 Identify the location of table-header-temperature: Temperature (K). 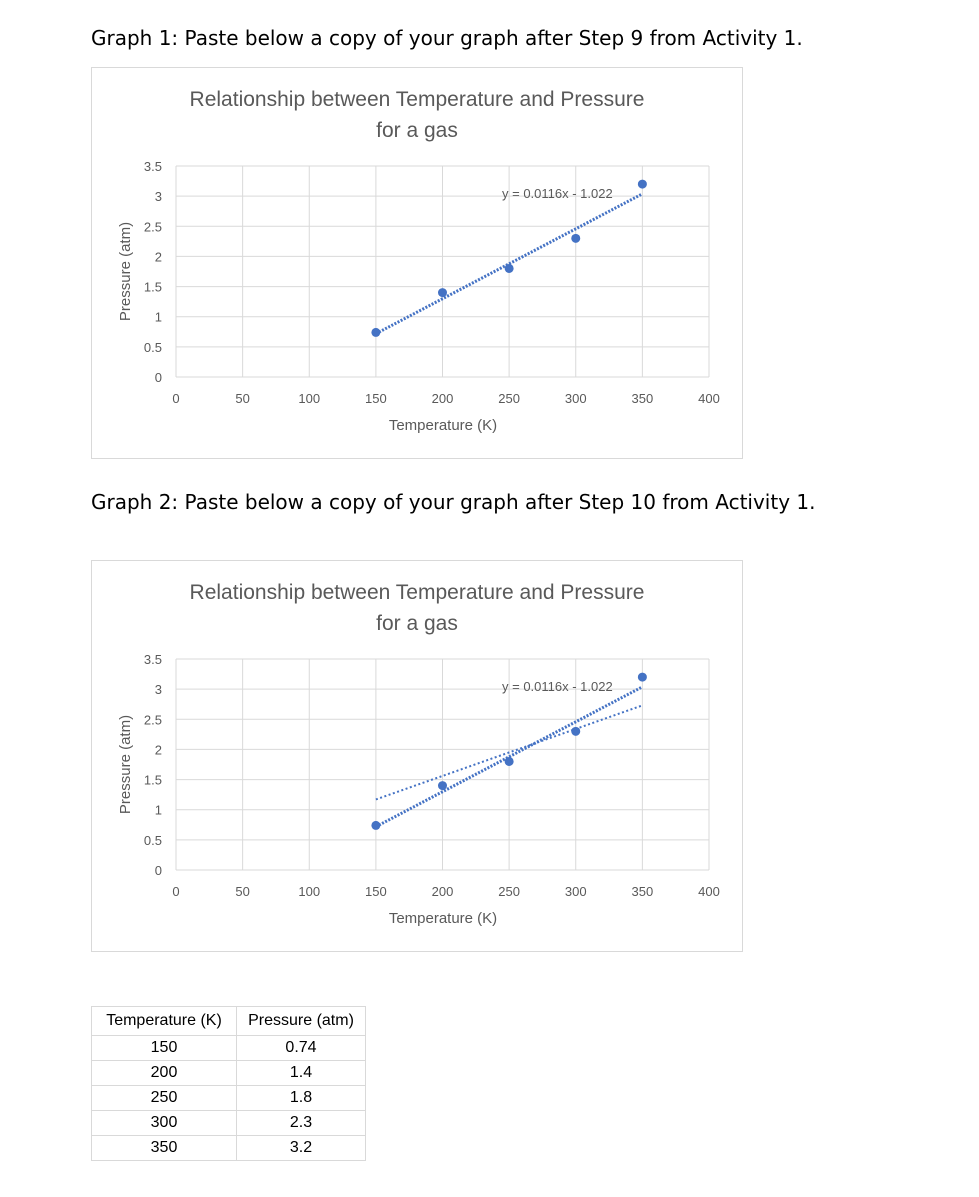
(164, 1021).